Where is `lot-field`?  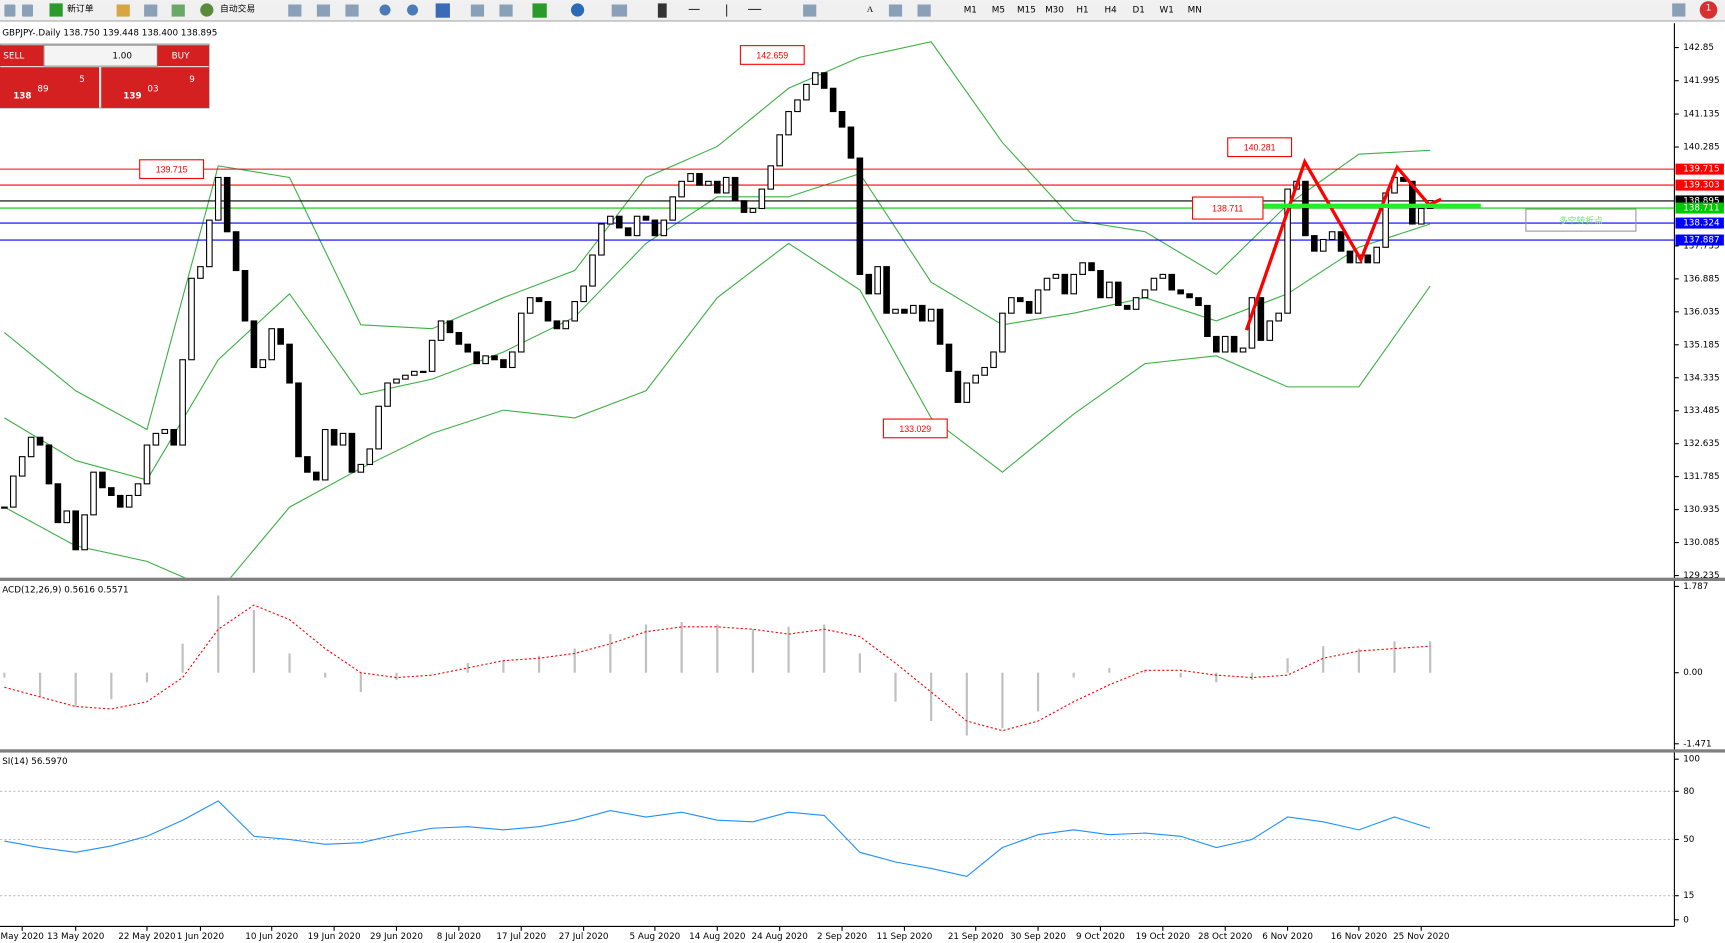
lot-field is located at coordinates (100, 55).